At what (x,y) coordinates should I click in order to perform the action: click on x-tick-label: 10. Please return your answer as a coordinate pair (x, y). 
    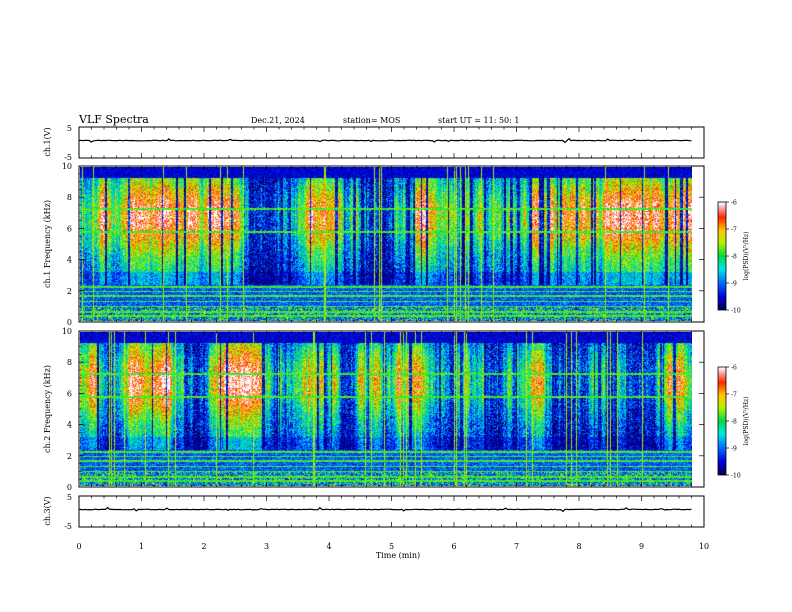
    Looking at the image, I should click on (704, 546).